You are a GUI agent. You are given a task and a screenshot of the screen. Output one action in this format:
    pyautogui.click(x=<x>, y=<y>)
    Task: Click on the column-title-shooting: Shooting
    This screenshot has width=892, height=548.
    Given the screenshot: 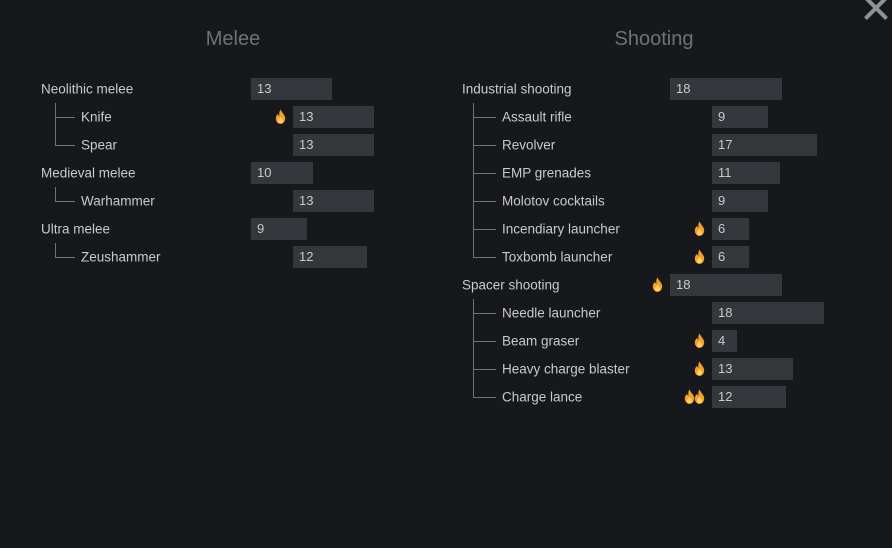 What is the action you would take?
    pyautogui.click(x=654, y=39)
    